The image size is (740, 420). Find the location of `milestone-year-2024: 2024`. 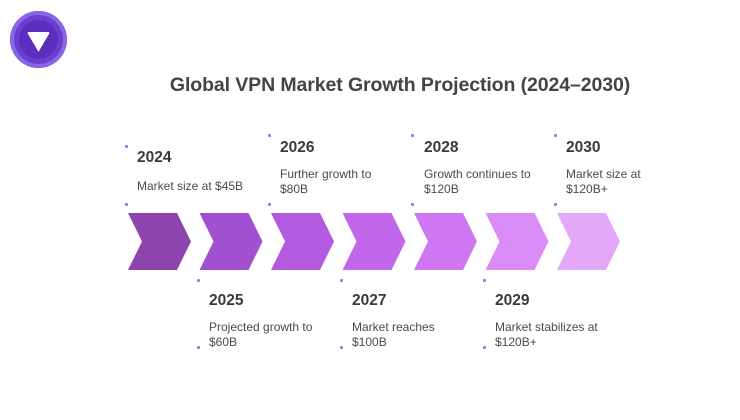

milestone-year-2024: 2024 is located at coordinates (154, 157).